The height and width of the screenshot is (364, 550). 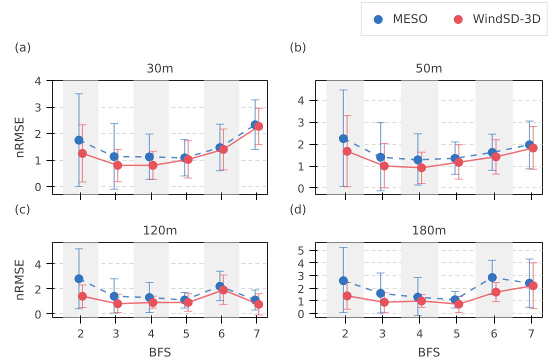 I want to click on text: (c), so click(x=22, y=209).